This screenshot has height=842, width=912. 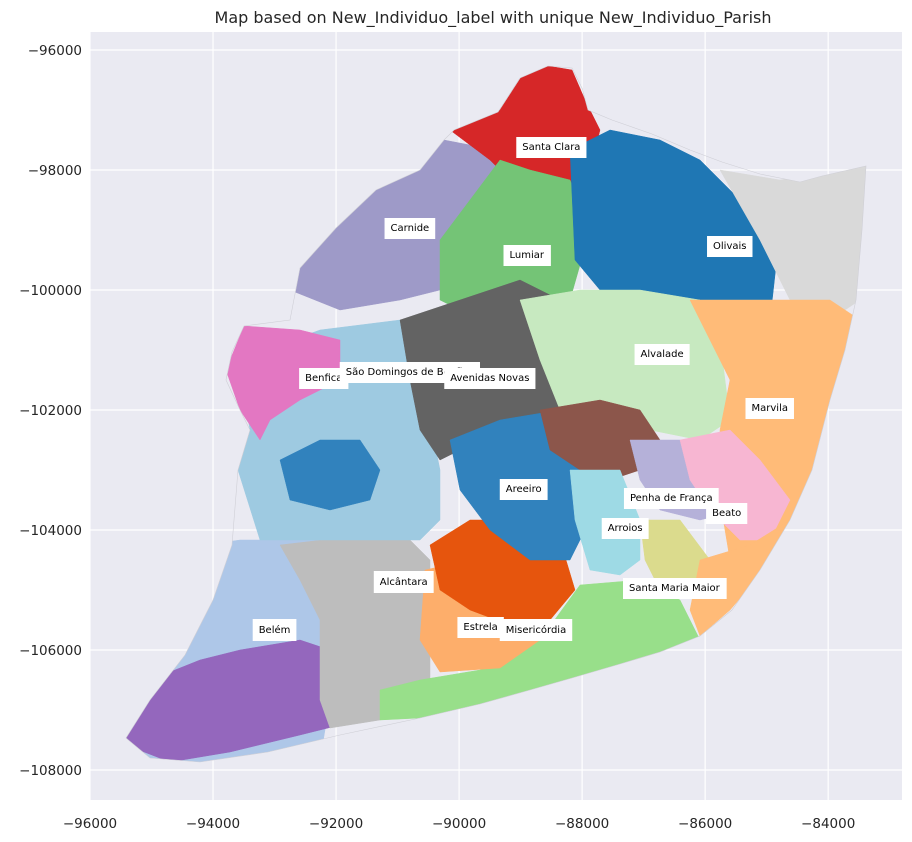 I want to click on parish-label-text: Lumiar, so click(x=527, y=255).